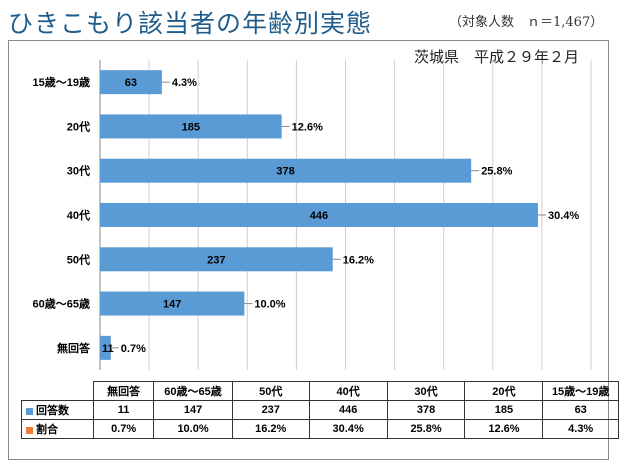  I want to click on bar-value-label: 378, so click(285, 172).